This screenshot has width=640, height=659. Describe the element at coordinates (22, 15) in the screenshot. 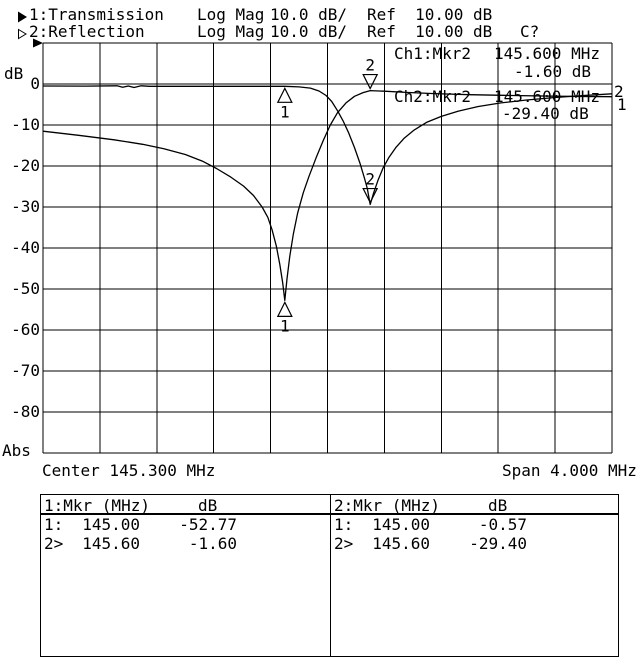

I see `channel1-active-arrow-icon` at that location.